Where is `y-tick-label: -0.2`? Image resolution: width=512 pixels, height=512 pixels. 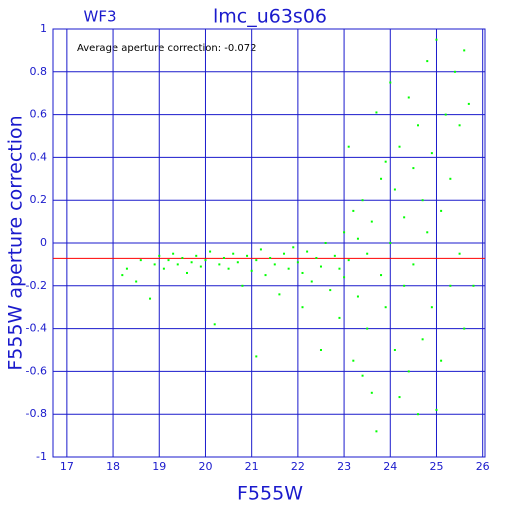 y-tick-label: -0.2 is located at coordinates (36, 285).